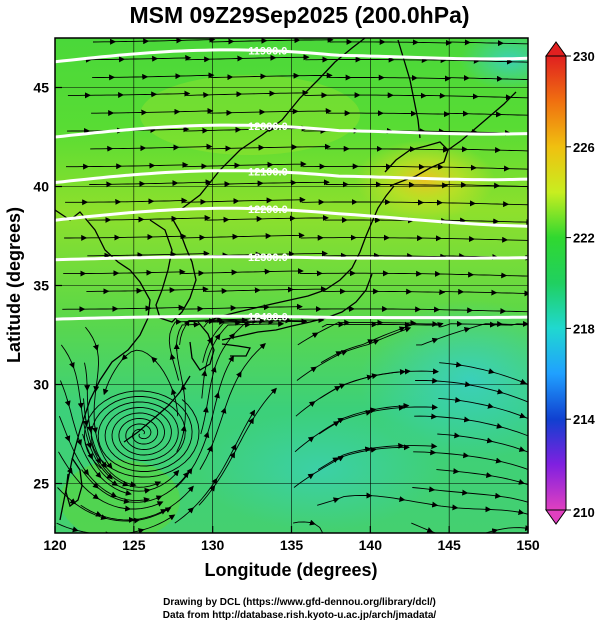 The height and width of the screenshot is (625, 599). Describe the element at coordinates (556, 283) in the screenshot. I see `colorbar-scale` at that location.